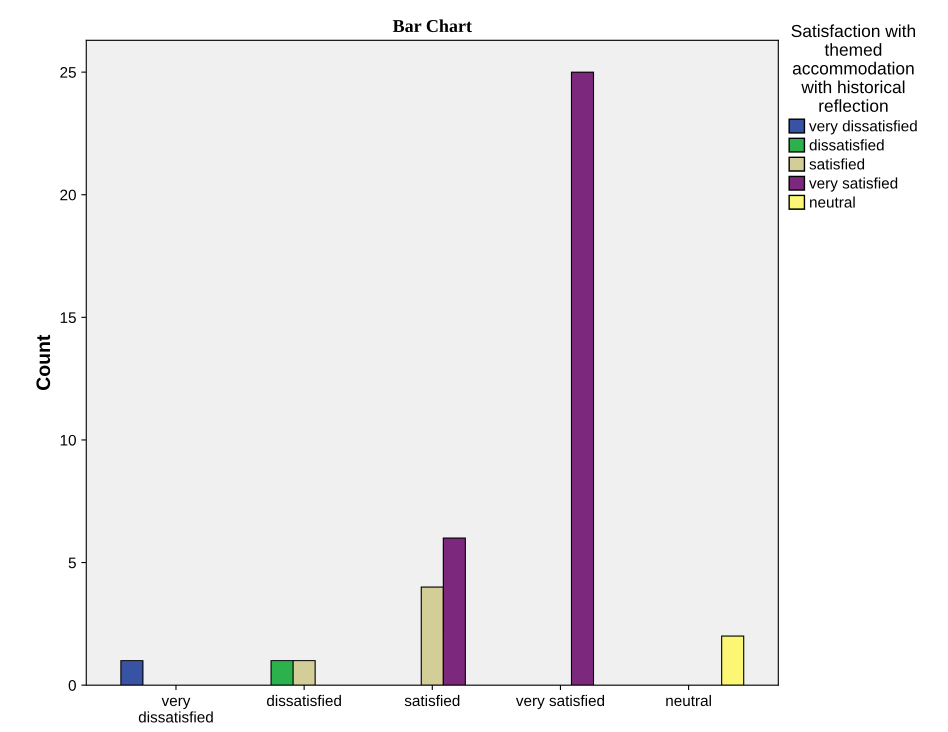 This screenshot has height=732, width=948. Describe the element at coordinates (688, 700) in the screenshot. I see `x-tick-label: neutral` at that location.